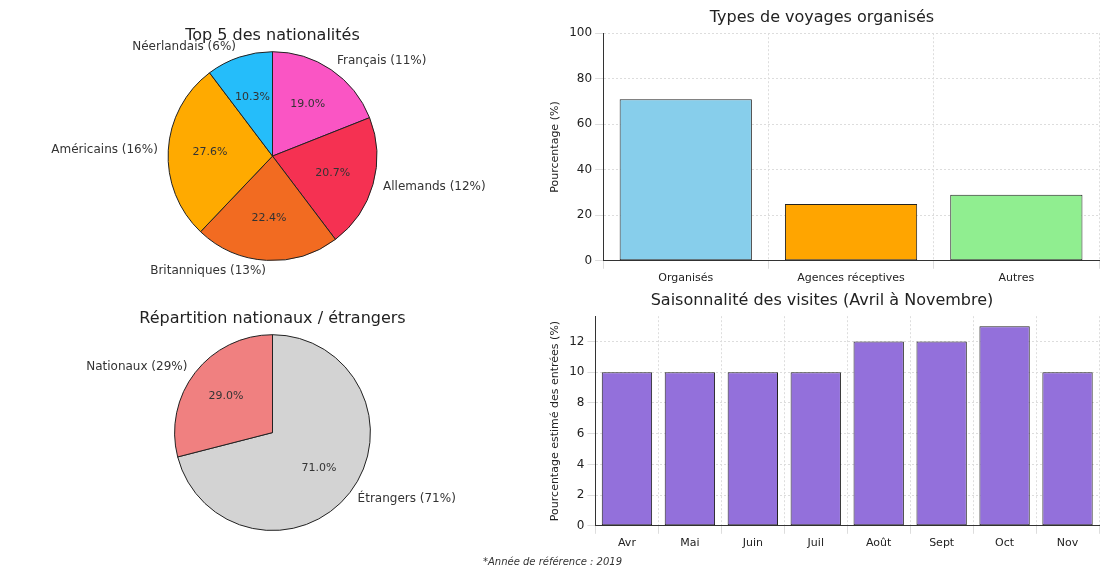 The height and width of the screenshot is (572, 1105). I want to click on x-tick-label: Nov, so click(1067, 543).